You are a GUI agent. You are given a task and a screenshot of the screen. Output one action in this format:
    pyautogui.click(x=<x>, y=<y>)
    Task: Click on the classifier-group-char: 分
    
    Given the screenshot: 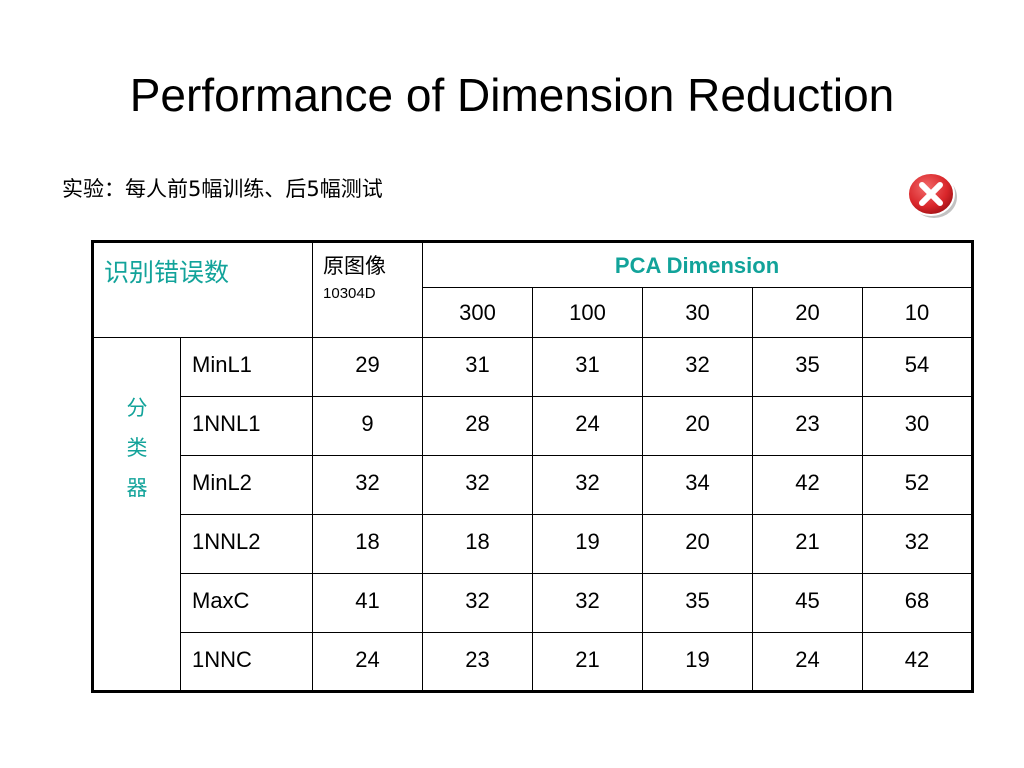 What is the action you would take?
    pyautogui.click(x=137, y=408)
    